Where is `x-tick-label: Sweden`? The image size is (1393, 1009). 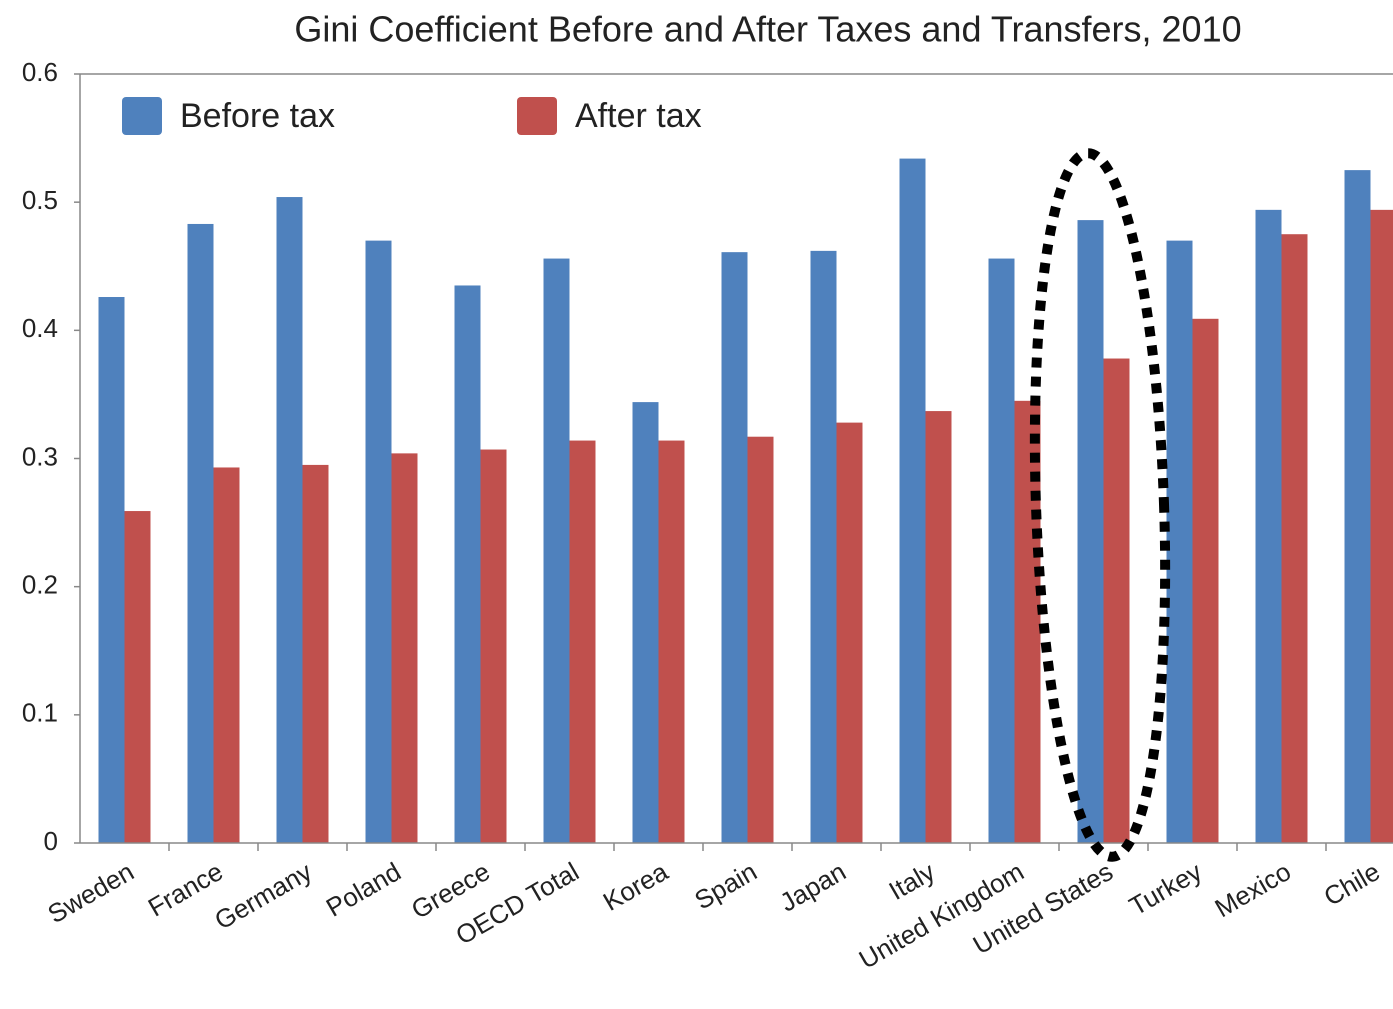
x-tick-label: Sweden is located at coordinates (91, 892).